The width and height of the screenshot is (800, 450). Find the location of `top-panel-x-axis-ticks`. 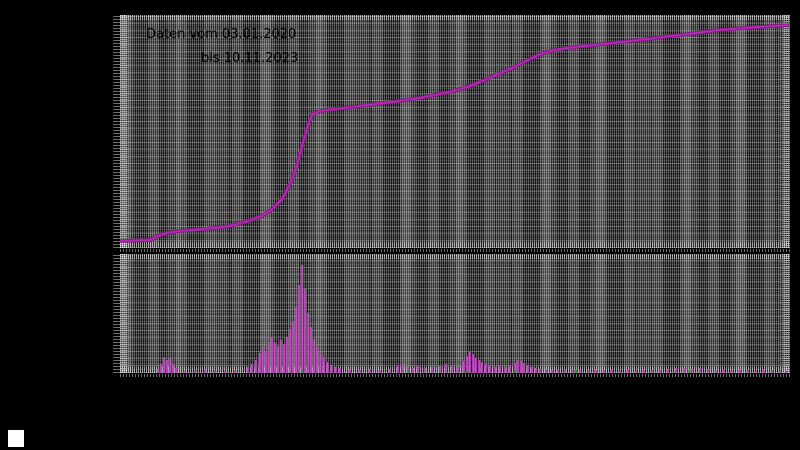

top-panel-x-axis-ticks is located at coordinates (455, 250).